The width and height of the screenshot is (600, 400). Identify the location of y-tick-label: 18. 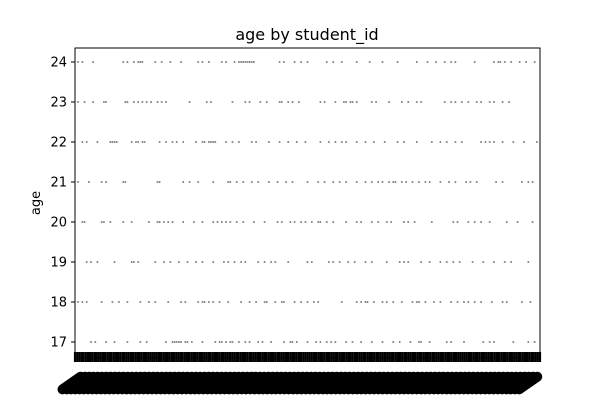
(58, 303).